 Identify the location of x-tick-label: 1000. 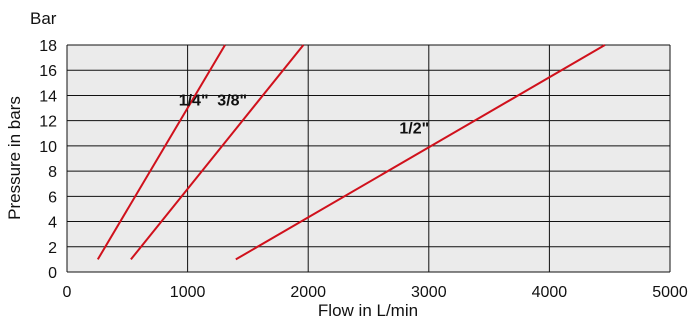
(188, 292).